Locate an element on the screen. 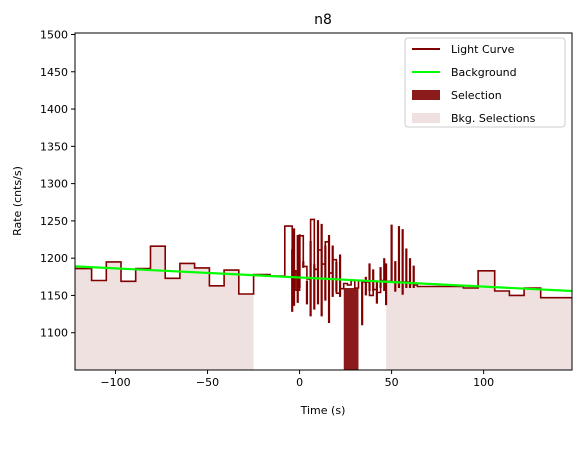 The image size is (584, 455). legend-label: Background is located at coordinates (484, 72).